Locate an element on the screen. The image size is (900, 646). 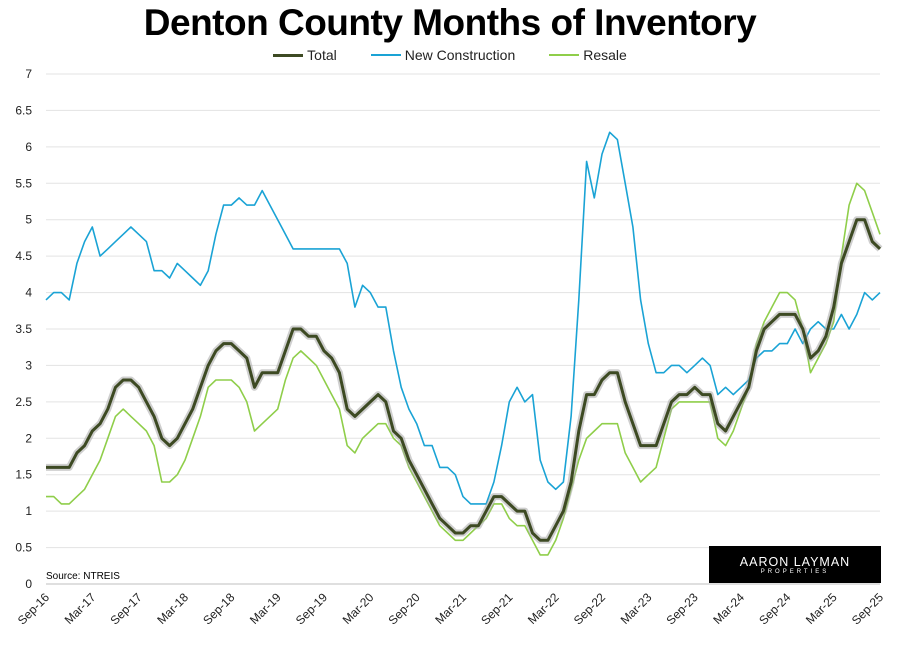
y-tick-label: 2.5 is located at coordinates (23, 402).